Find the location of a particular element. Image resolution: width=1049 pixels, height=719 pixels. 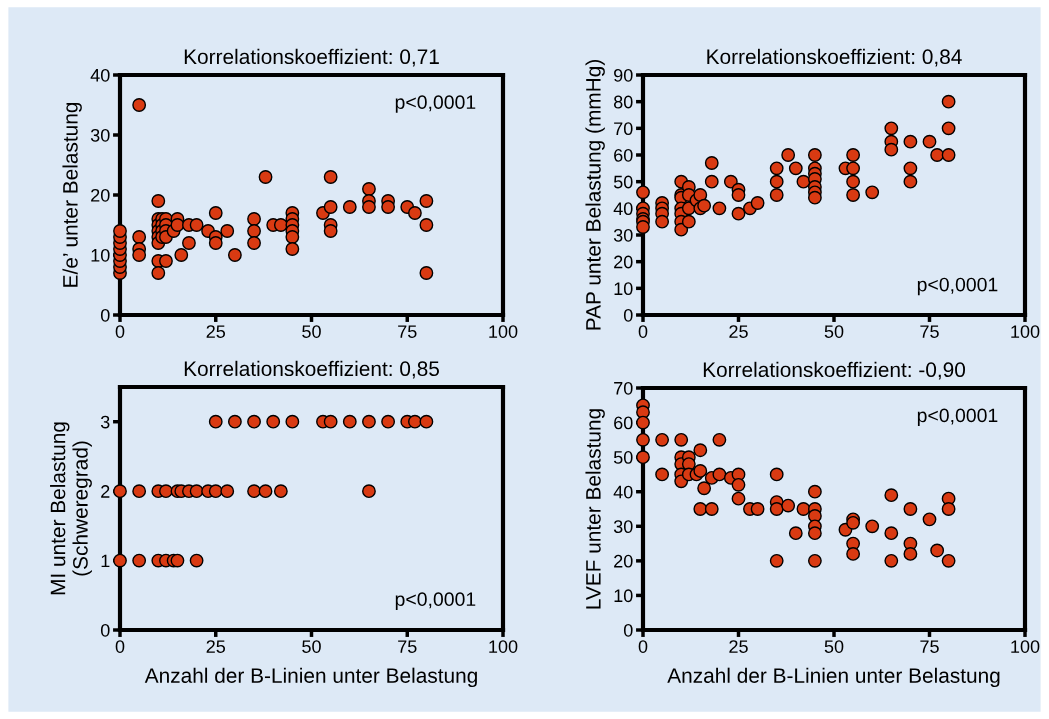

chart-title: Korrelationskoeffizient: 0,84 is located at coordinates (834, 57).